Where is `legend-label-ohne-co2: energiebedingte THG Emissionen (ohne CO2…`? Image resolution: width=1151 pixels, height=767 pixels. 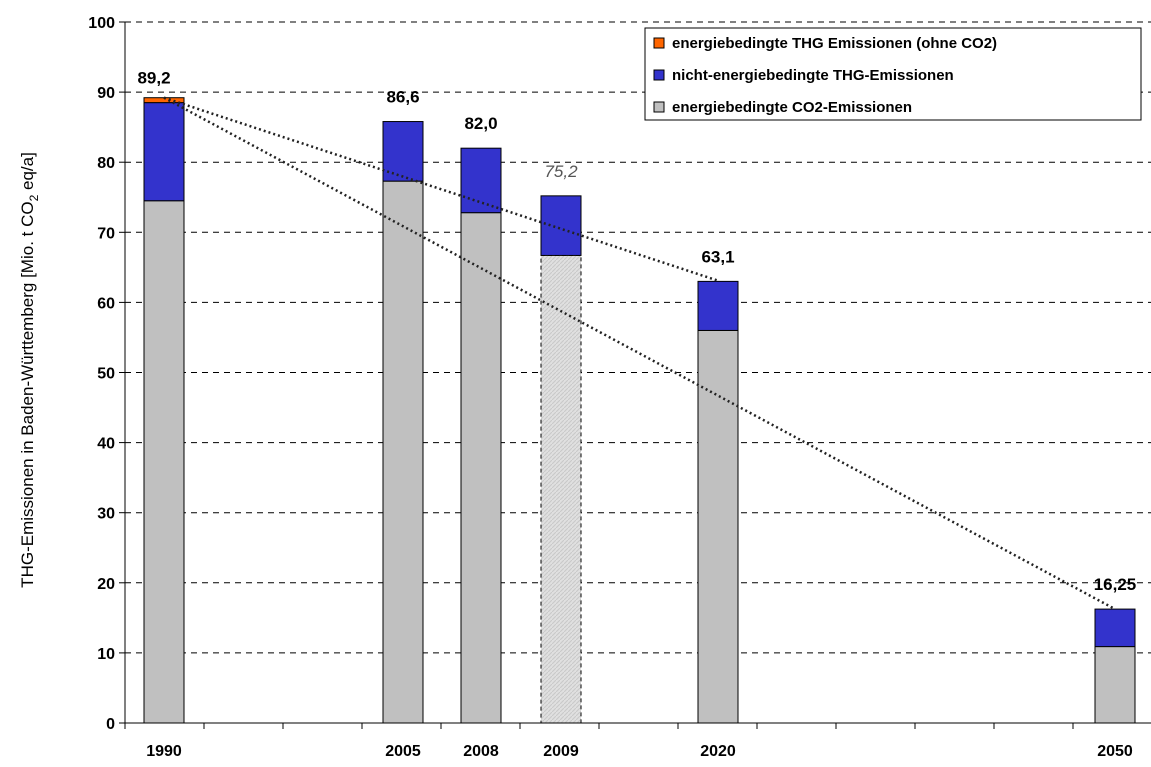
legend-label-ohne-co2: energiebedingte THG Emissionen (ohne CO2… is located at coordinates (834, 43).